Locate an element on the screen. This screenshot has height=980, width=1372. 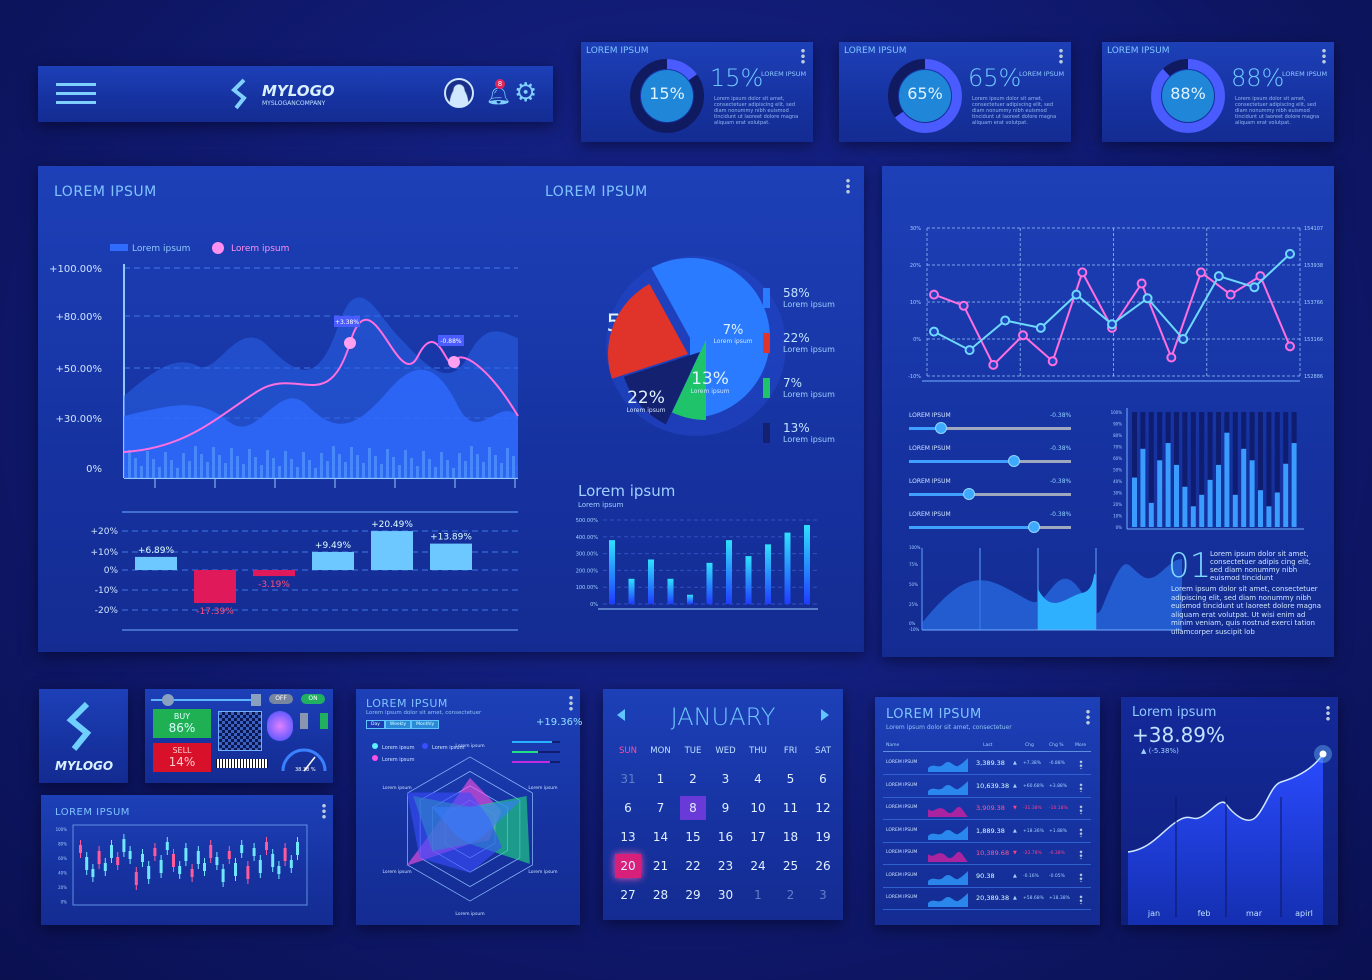
calendar-day: 29 is located at coordinates (693, 895).